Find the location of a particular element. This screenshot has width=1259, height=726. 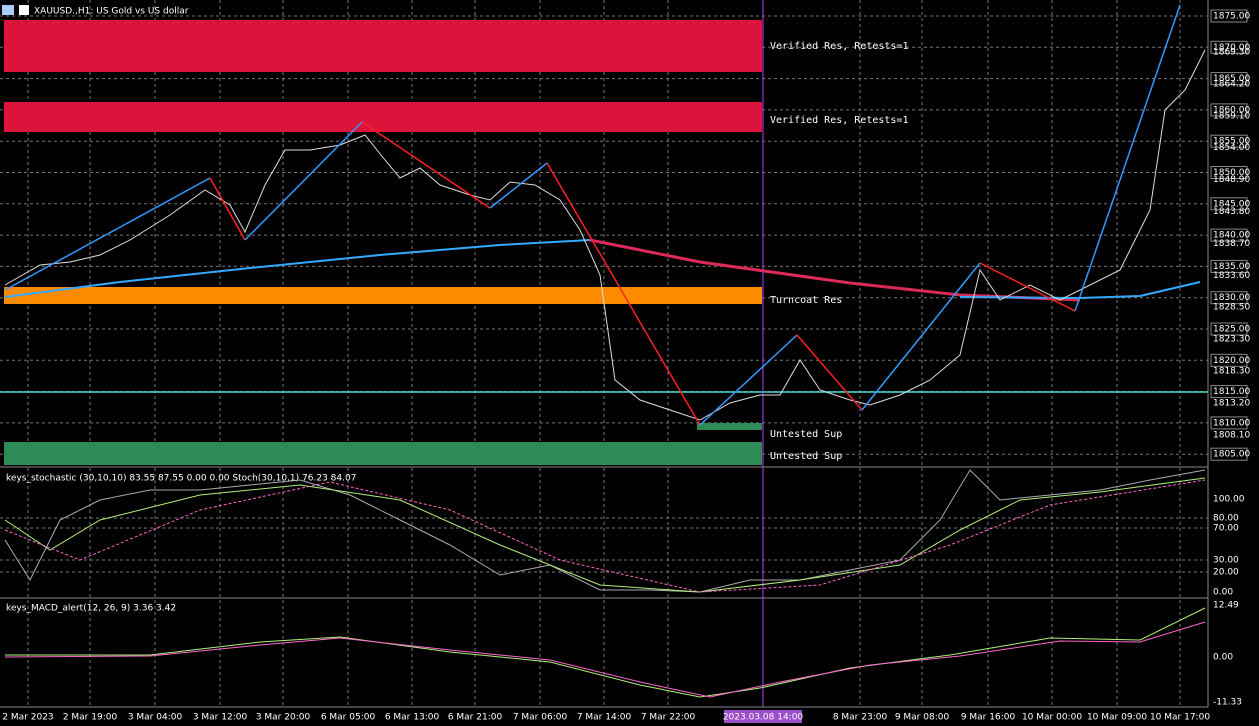

price-tick: 1823.30 is located at coordinates (1231, 340).